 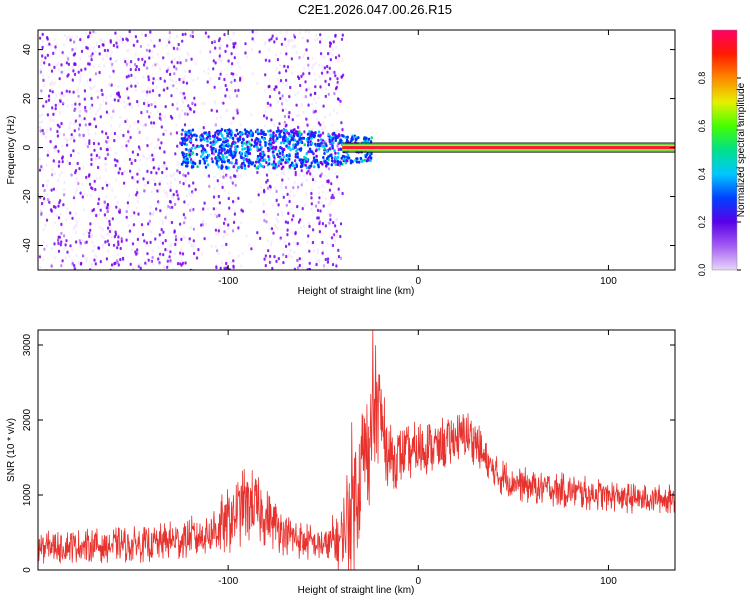 I want to click on y-tick-label: 40, so click(x=27, y=50).